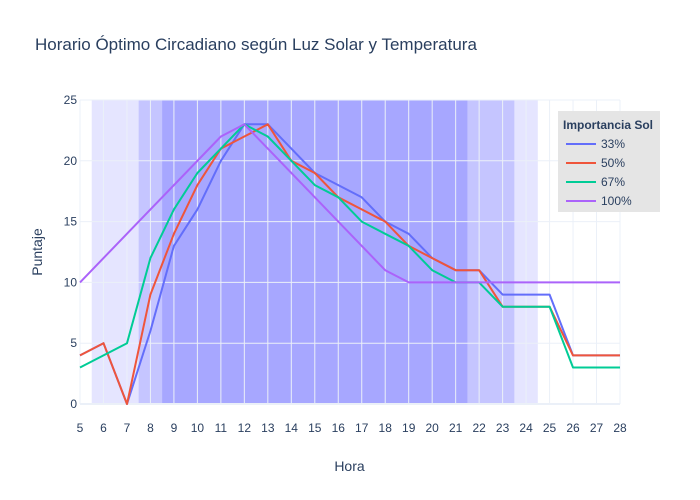 Image resolution: width=700 pixels, height=500 pixels. What do you see at coordinates (503, 428) in the screenshot?
I see `x-tick-label: 23` at bounding box center [503, 428].